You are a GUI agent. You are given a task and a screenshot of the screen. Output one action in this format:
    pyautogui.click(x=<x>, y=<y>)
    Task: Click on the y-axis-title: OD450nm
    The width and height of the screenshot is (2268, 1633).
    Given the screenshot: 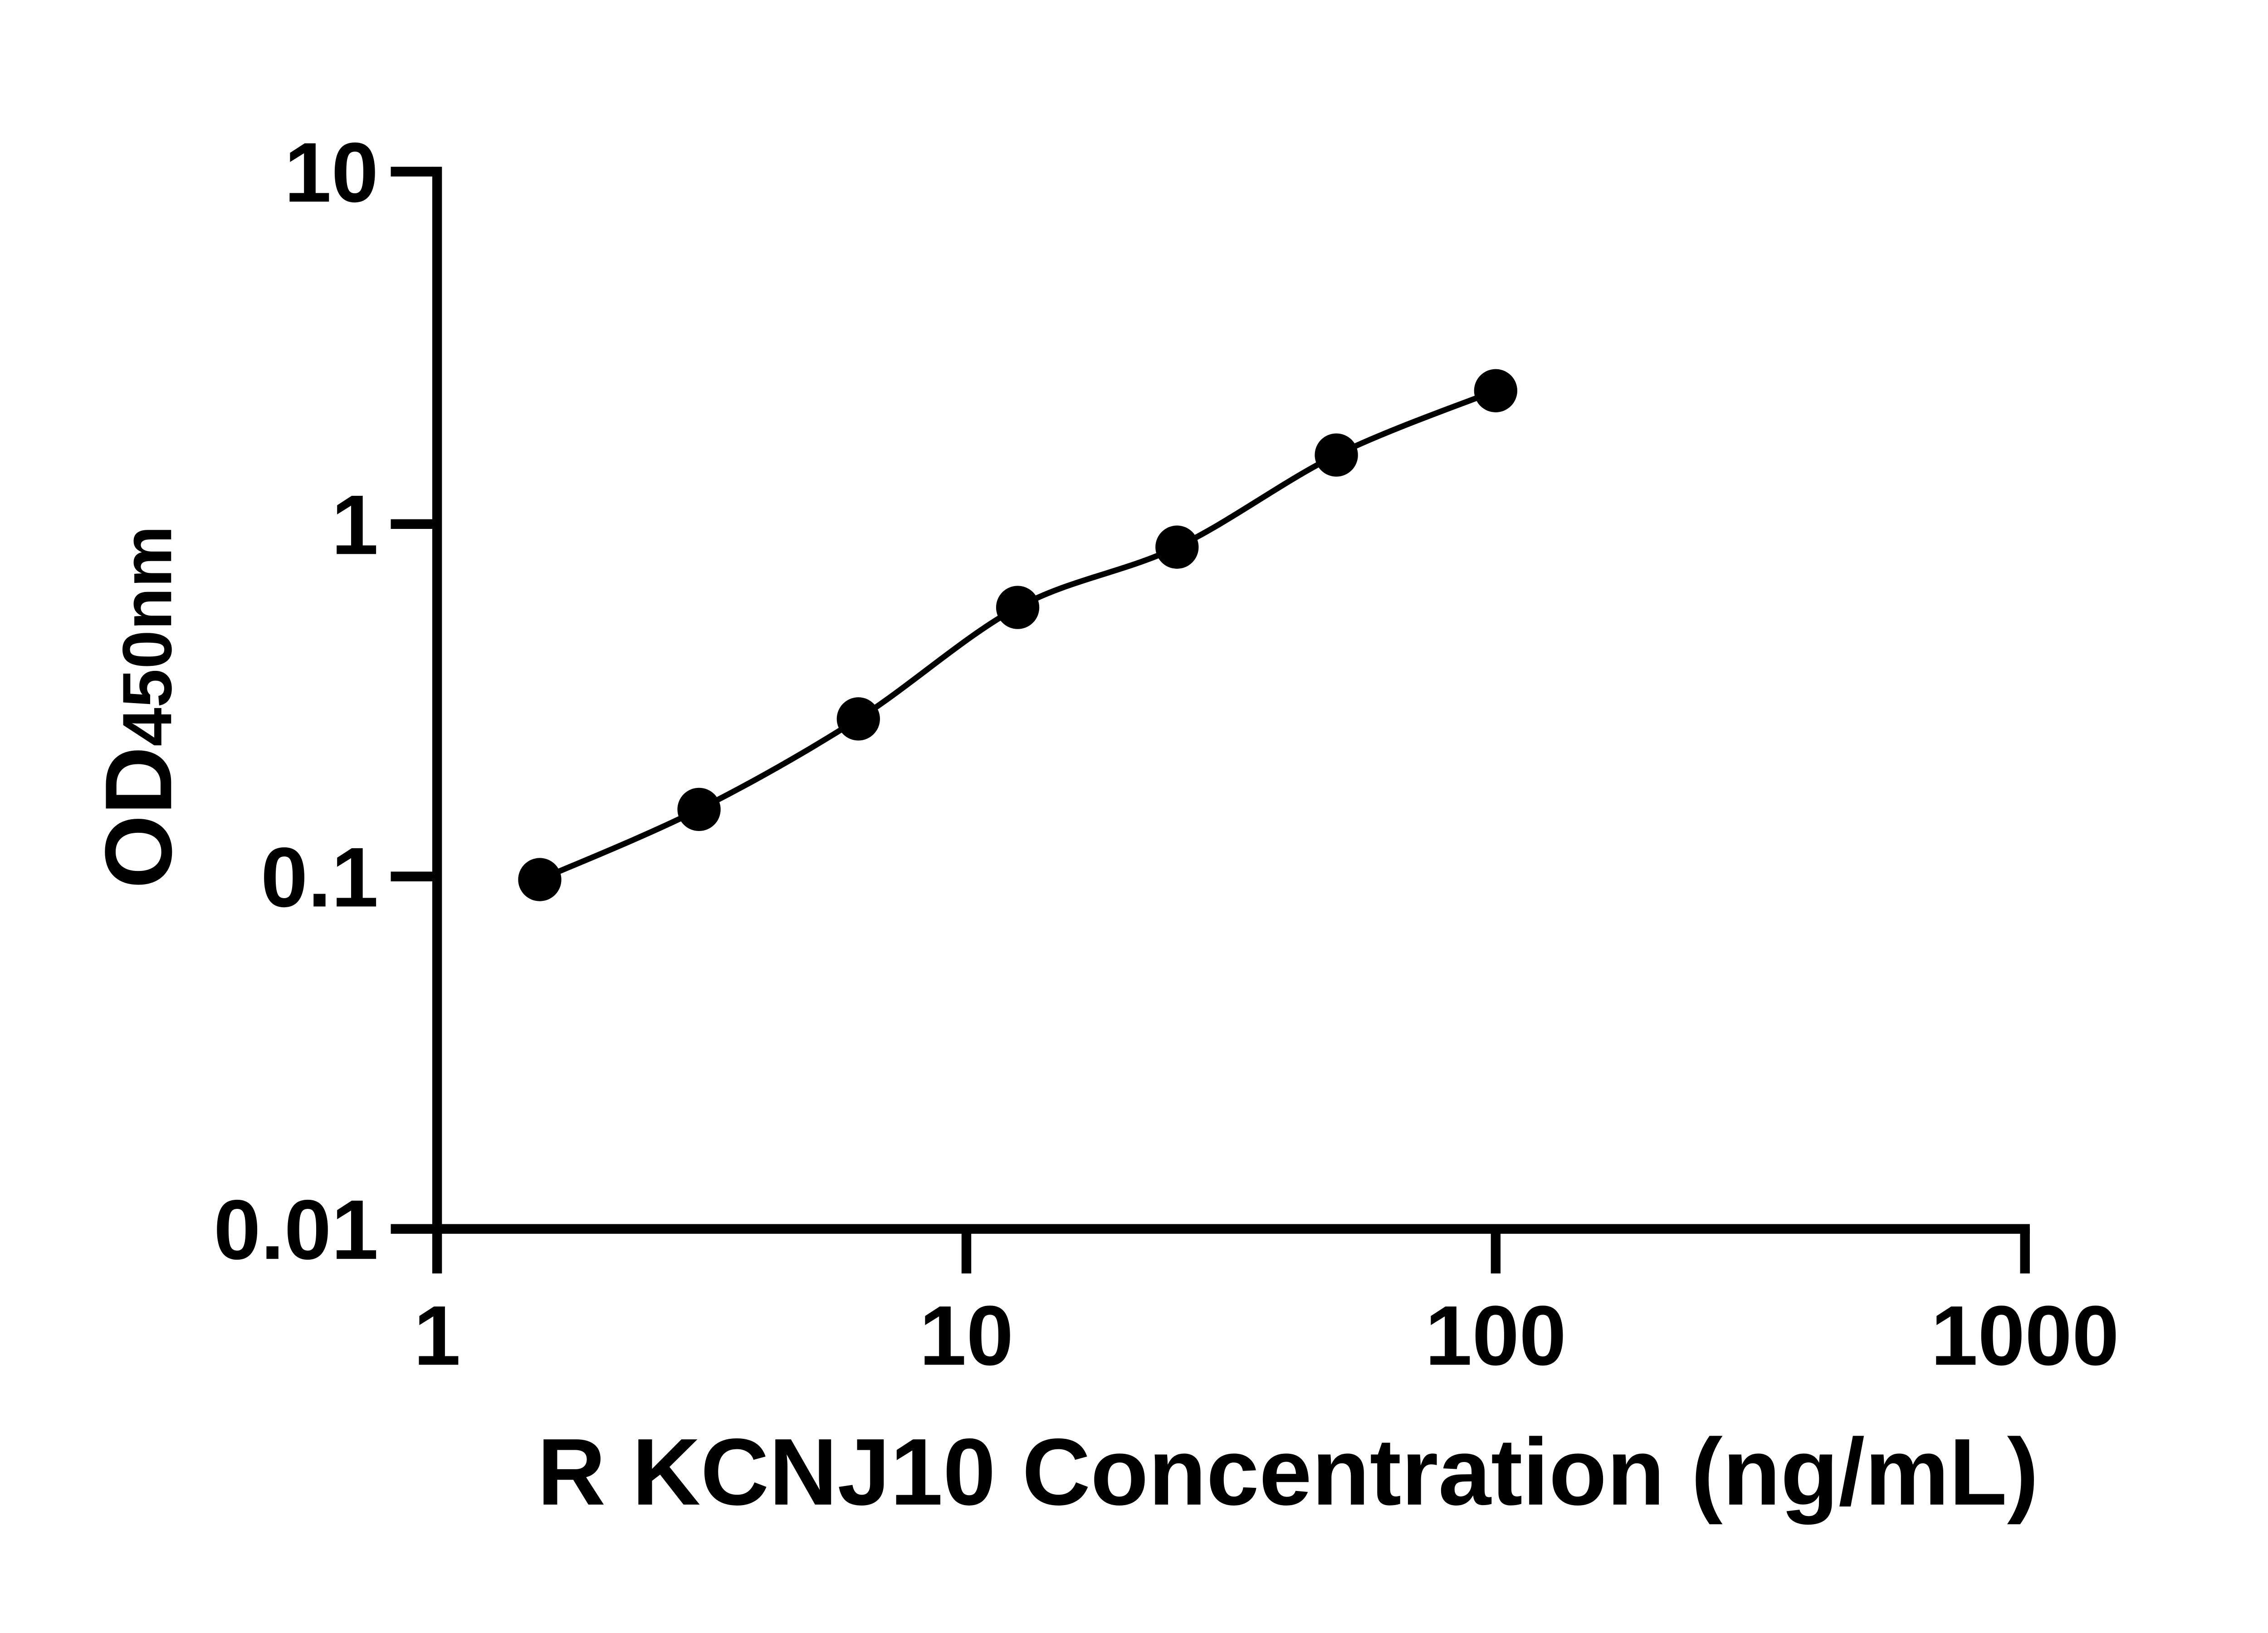 What is the action you would take?
    pyautogui.click(x=139, y=707)
    